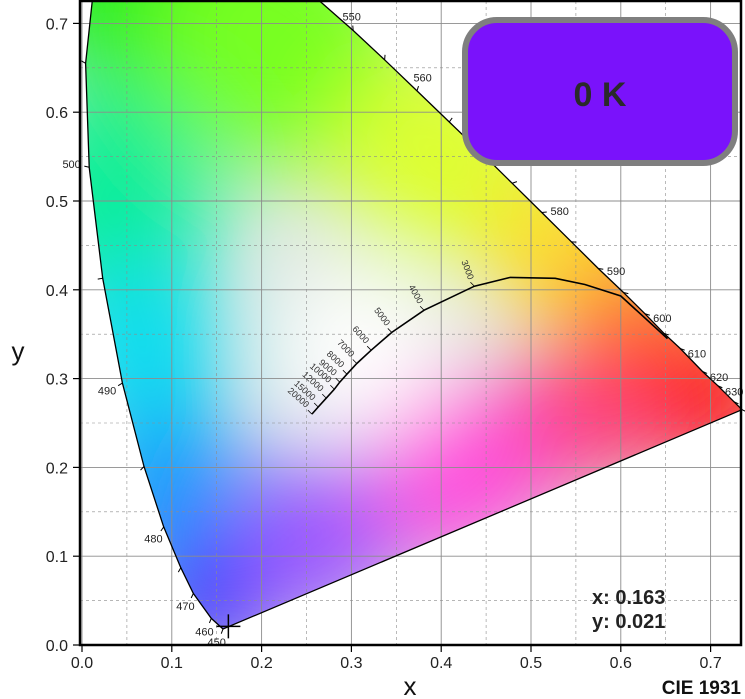 The image size is (745, 699). Describe the element at coordinates (204, 632) in the screenshot. I see `wavelength-label: 460` at that location.